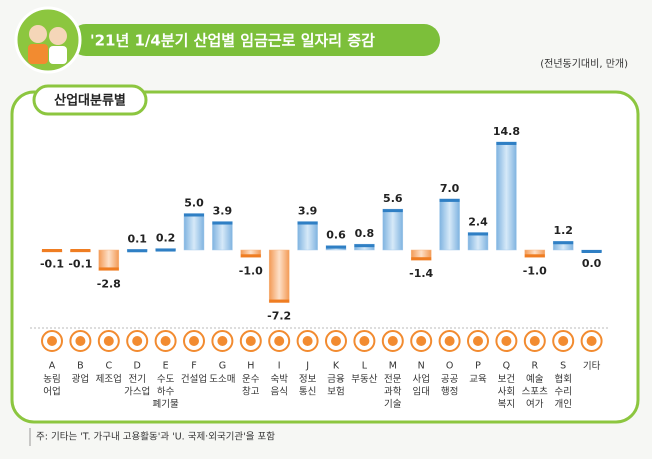 The image size is (652, 459). What do you see at coordinates (534, 366) in the screenshot?
I see `category-code: R` at bounding box center [534, 366].